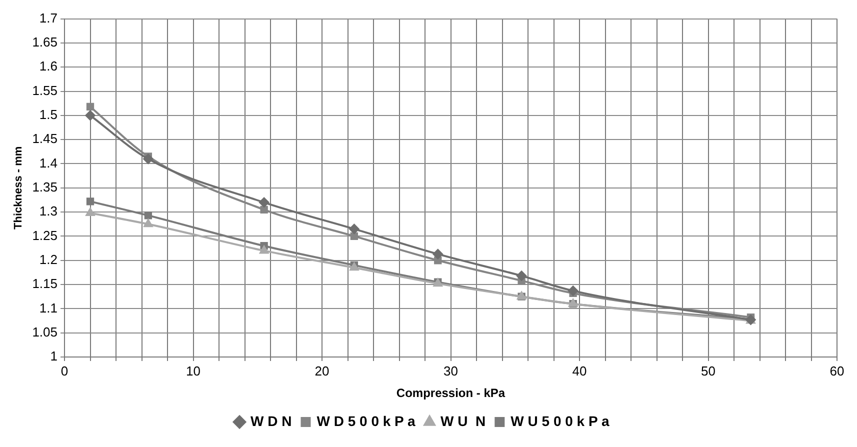  Describe the element at coordinates (45, 284) in the screenshot. I see `y-tick-label: 1.15` at that location.